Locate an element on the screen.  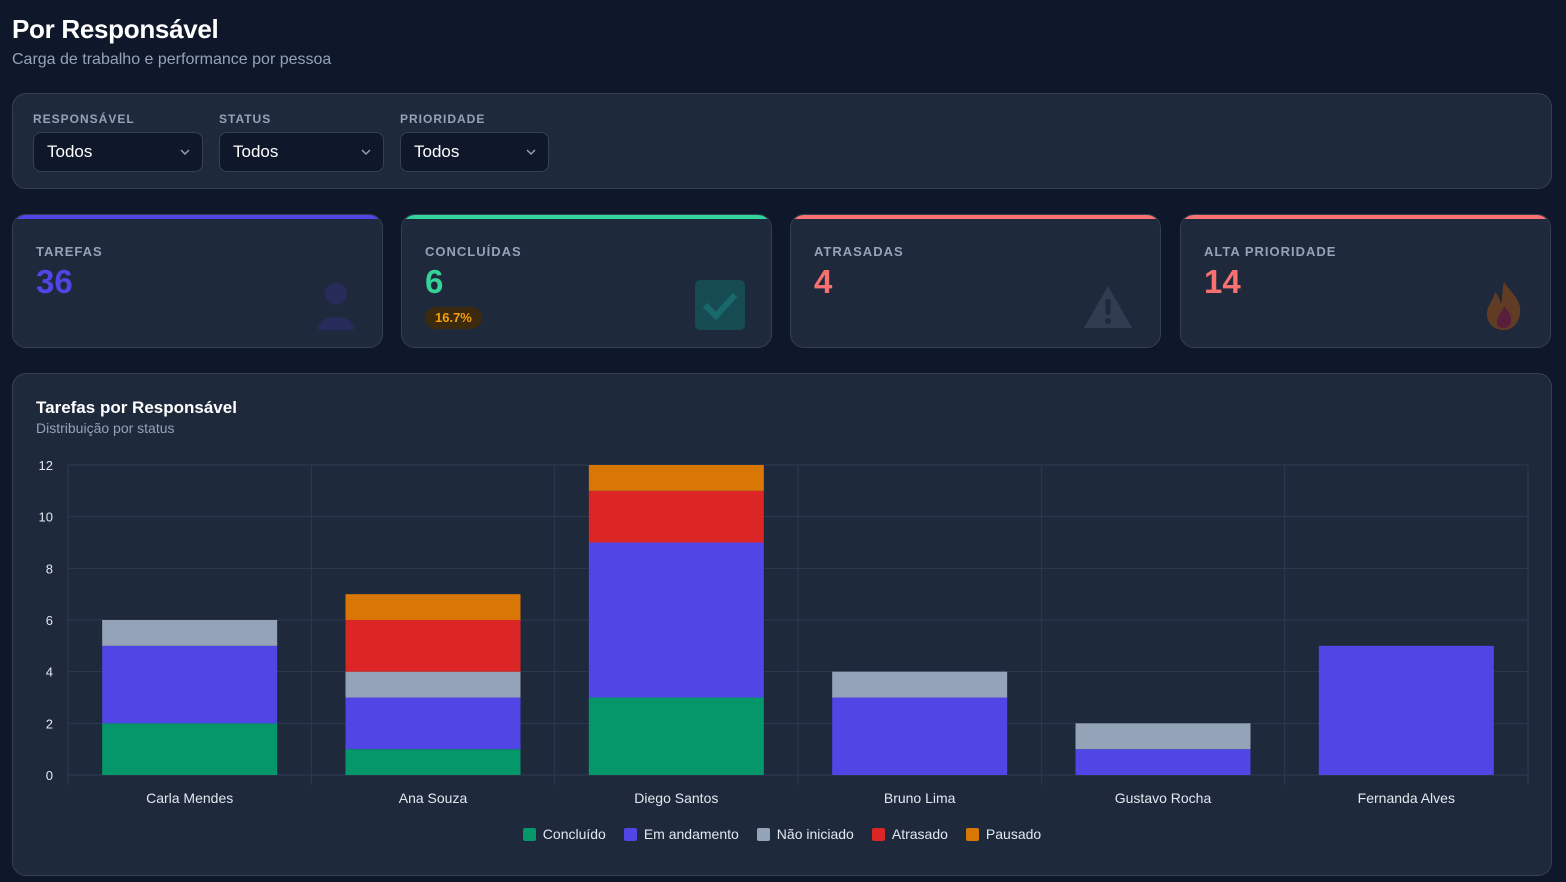
legend-label: Não iniciado is located at coordinates (815, 834).